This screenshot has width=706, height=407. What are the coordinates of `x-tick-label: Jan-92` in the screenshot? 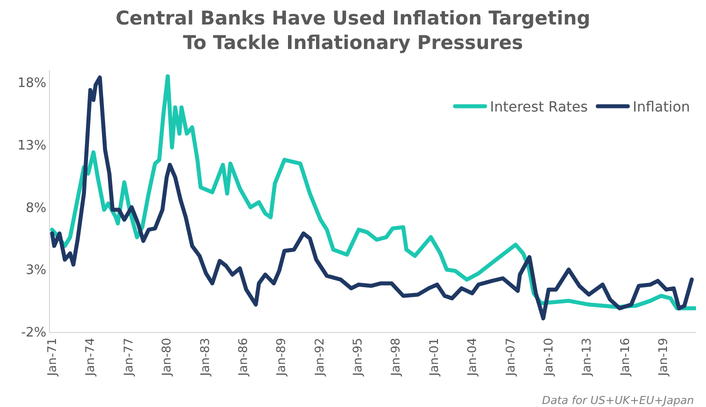 It's located at (319, 357).